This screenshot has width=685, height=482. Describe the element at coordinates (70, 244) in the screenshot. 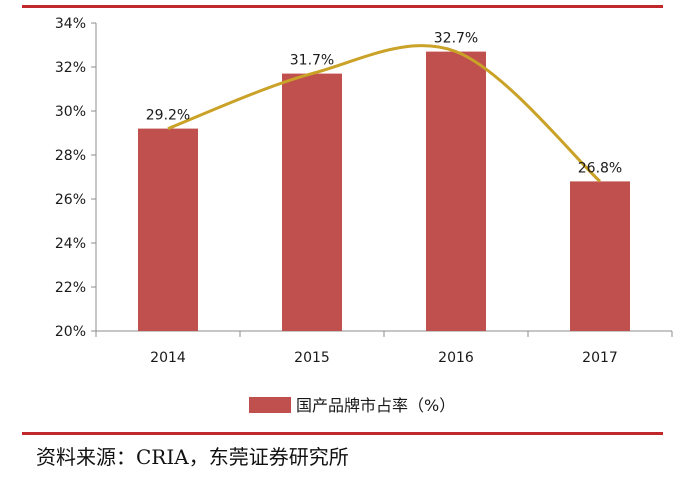

I see `y-tick-label: 24%` at that location.